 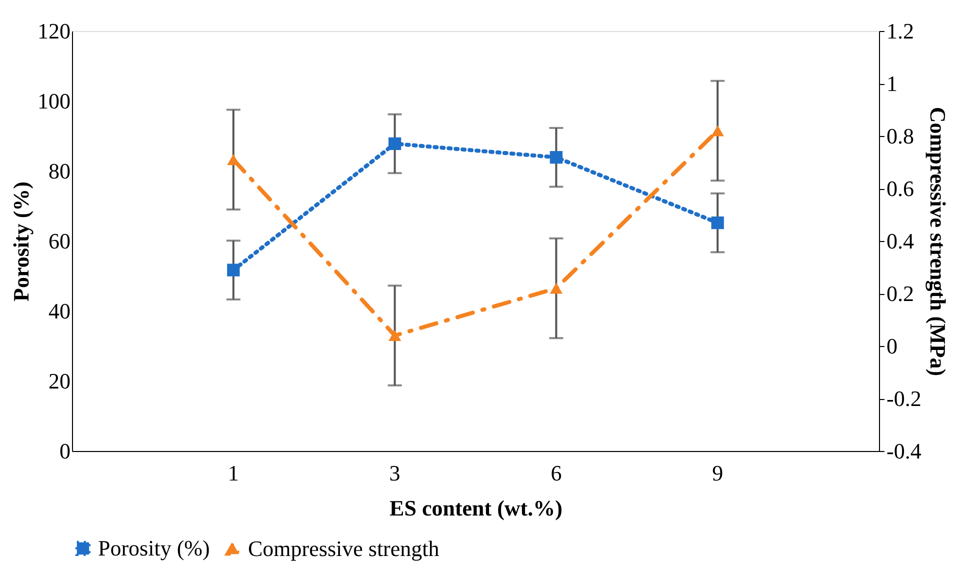 What do you see at coordinates (892, 346) in the screenshot?
I see `y2-tick-label: 0` at bounding box center [892, 346].